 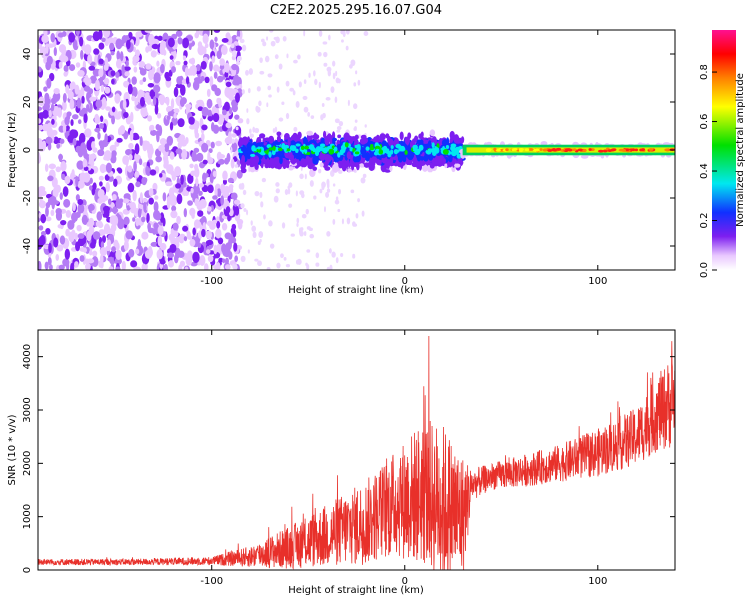 What do you see at coordinates (704, 122) in the screenshot?
I see `colorbar-tick-label: 0.6` at bounding box center [704, 122].